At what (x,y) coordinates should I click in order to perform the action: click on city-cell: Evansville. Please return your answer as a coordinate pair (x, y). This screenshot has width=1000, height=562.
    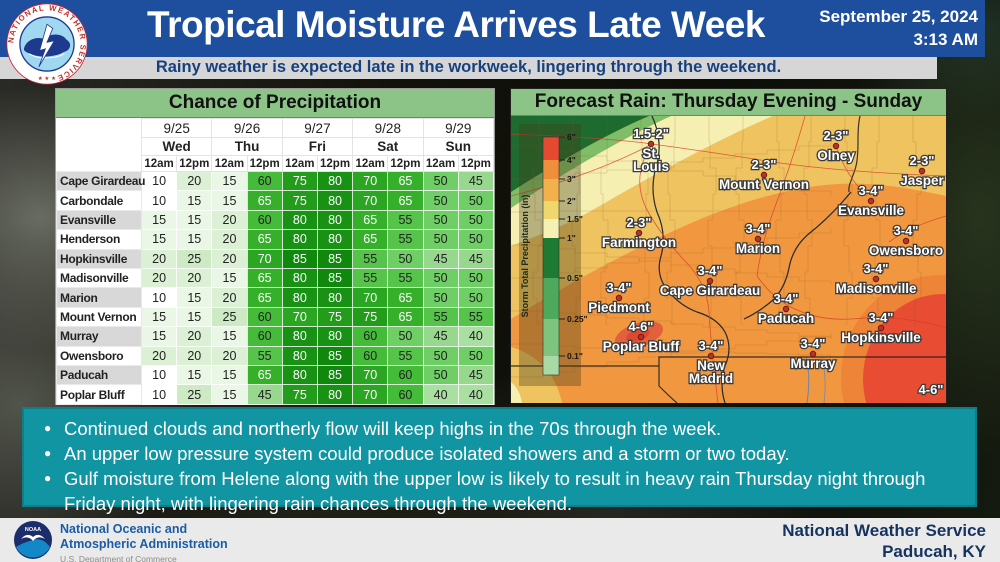
    Looking at the image, I should click on (99, 220).